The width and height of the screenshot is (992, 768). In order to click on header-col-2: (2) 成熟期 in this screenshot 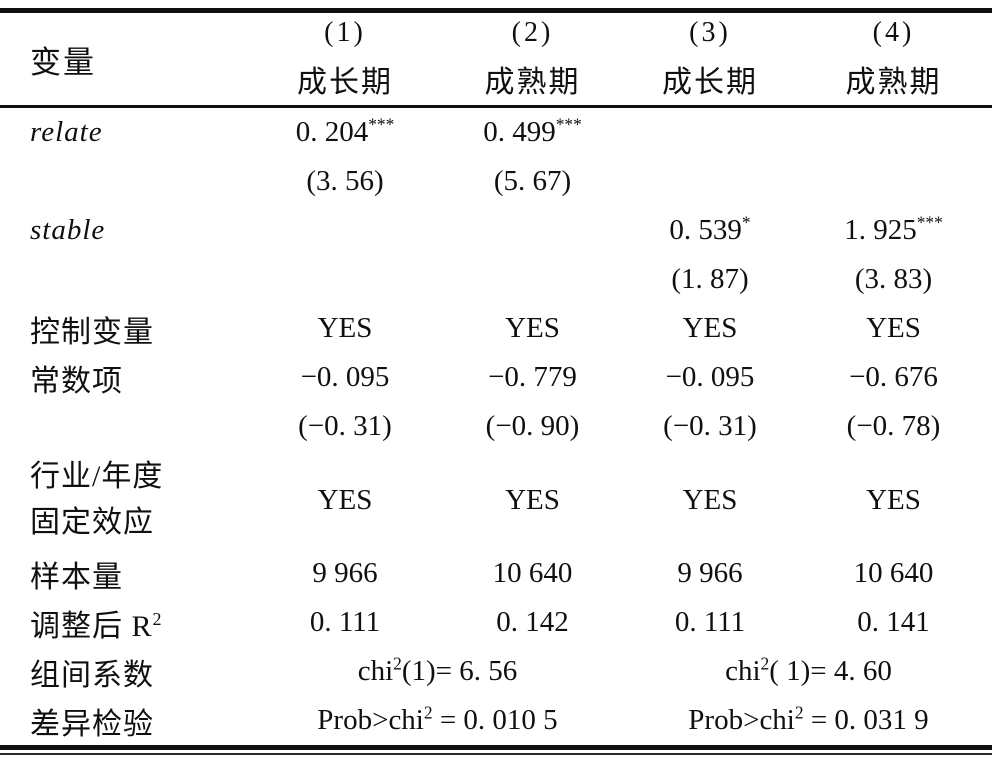, I will do `click(532, 59)`.